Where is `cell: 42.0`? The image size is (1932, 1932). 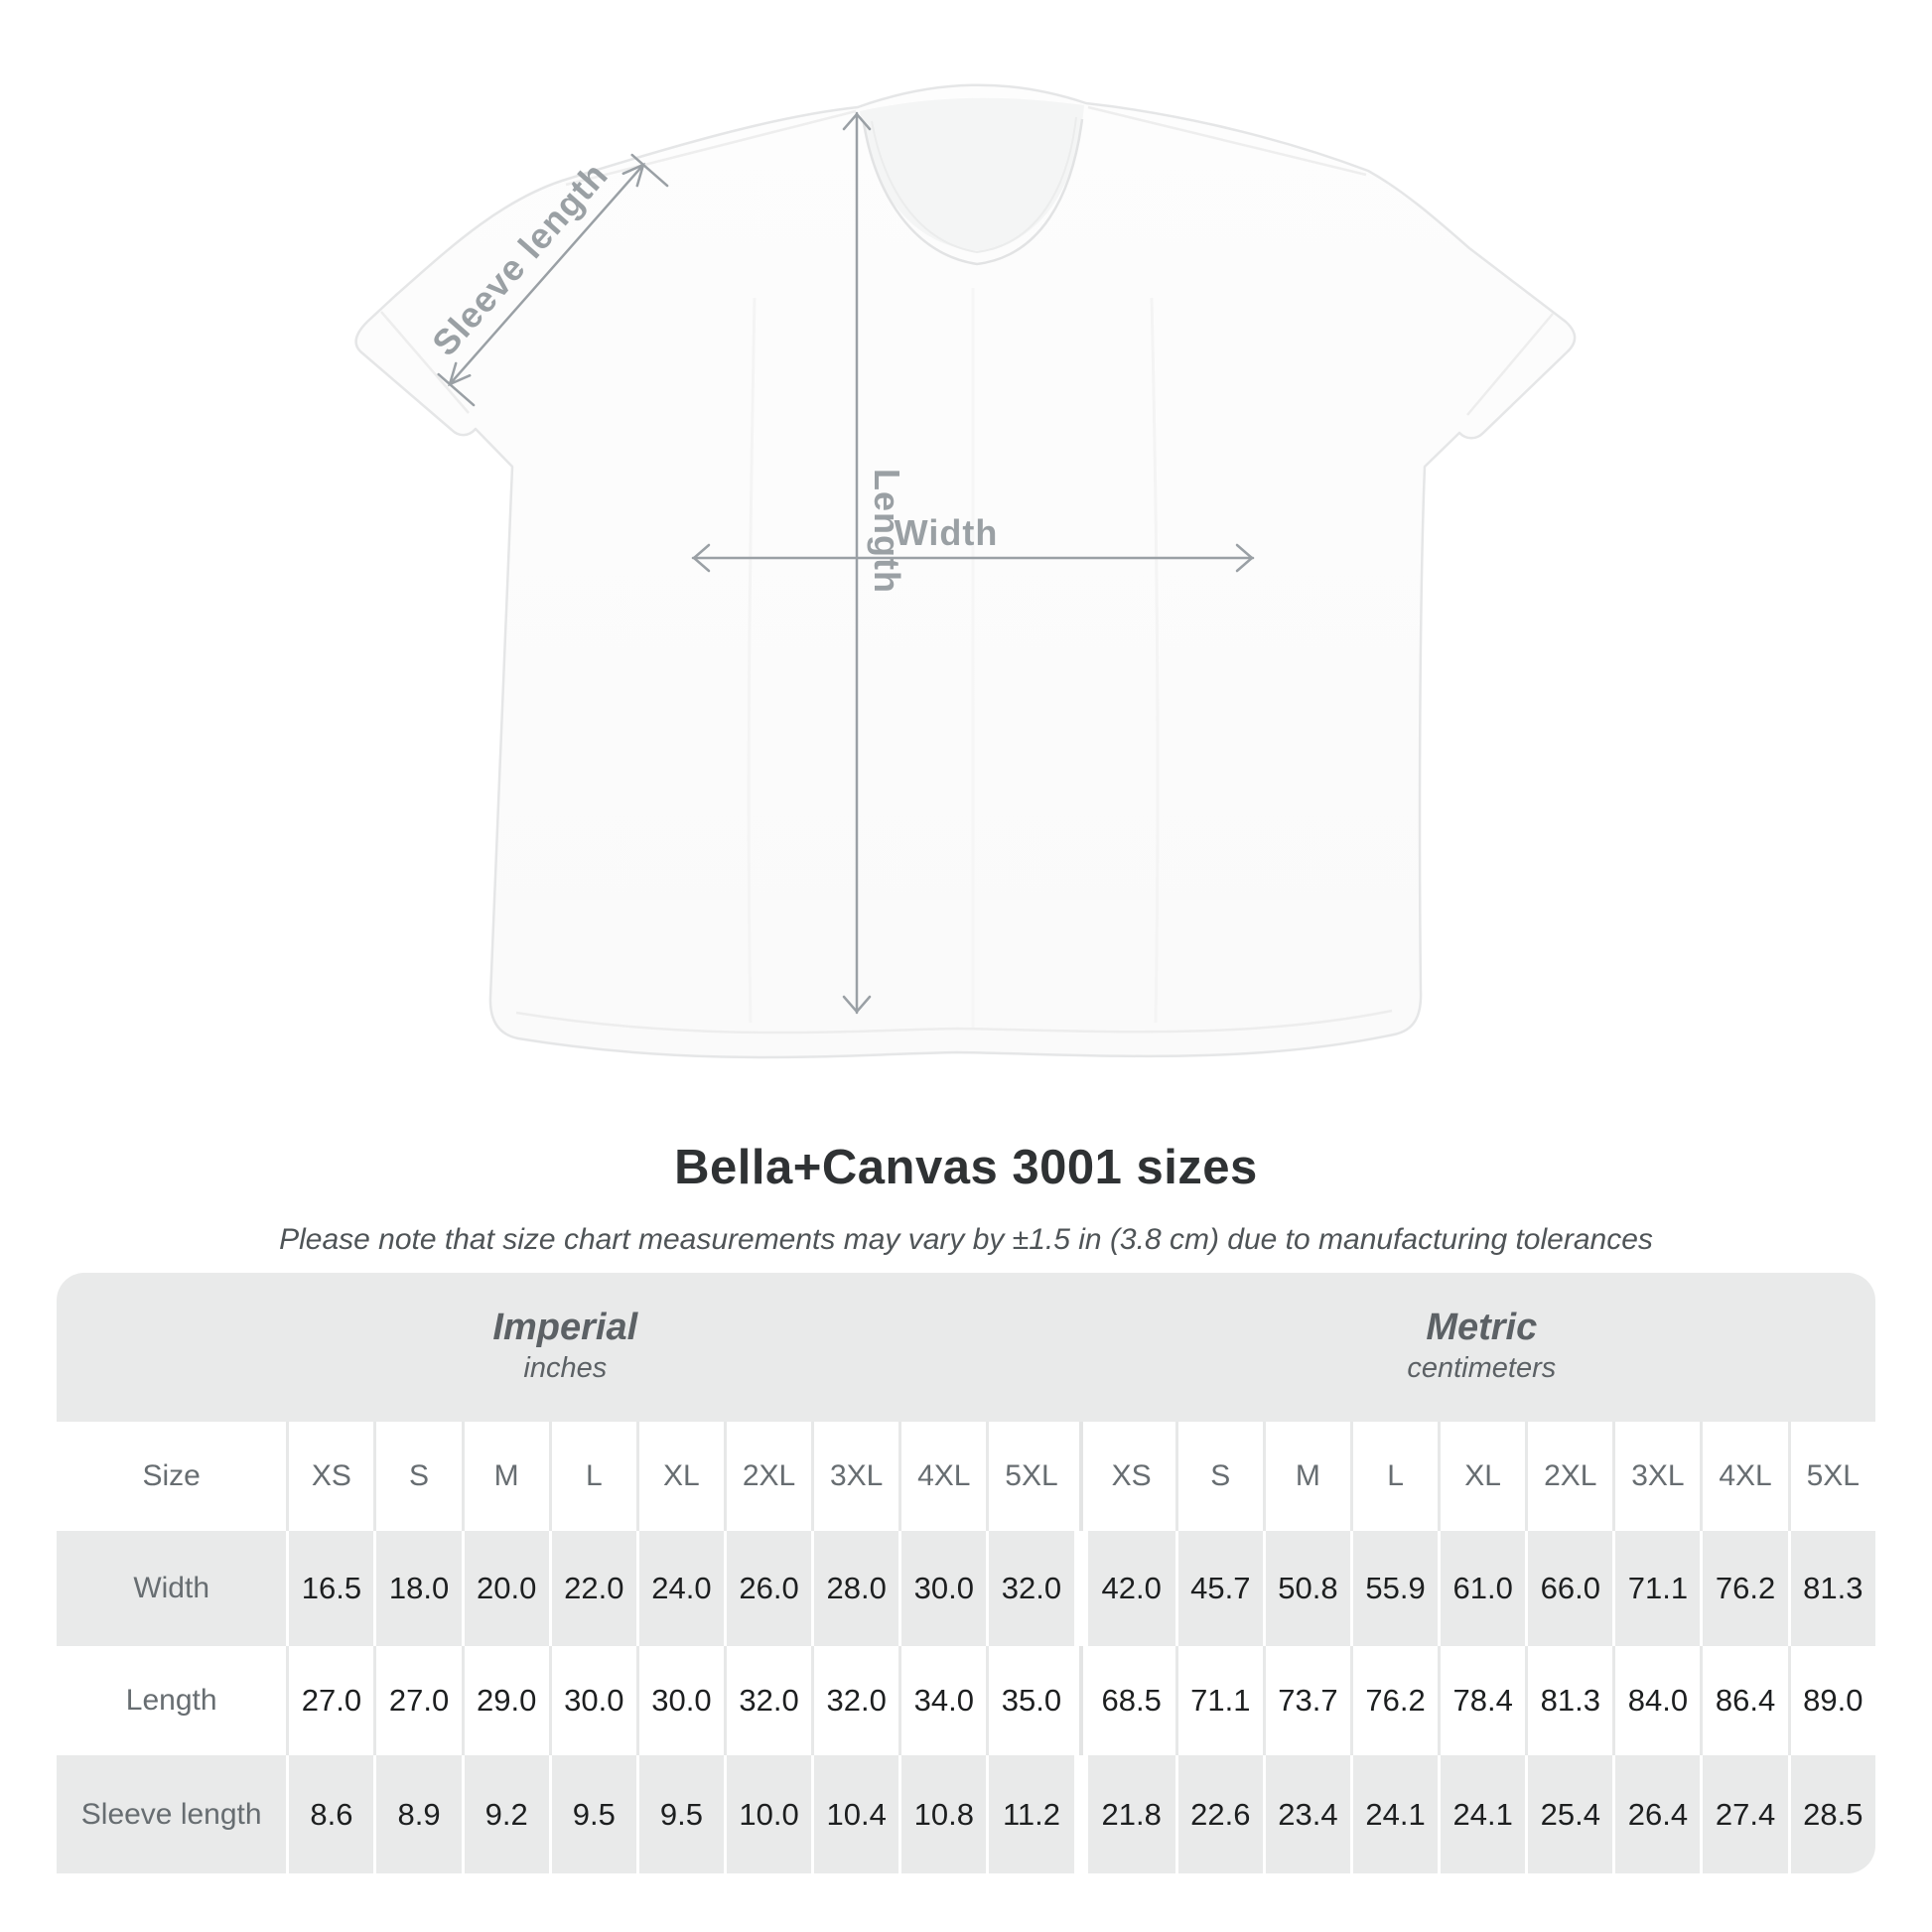
cell: 42.0 is located at coordinates (1131, 1589).